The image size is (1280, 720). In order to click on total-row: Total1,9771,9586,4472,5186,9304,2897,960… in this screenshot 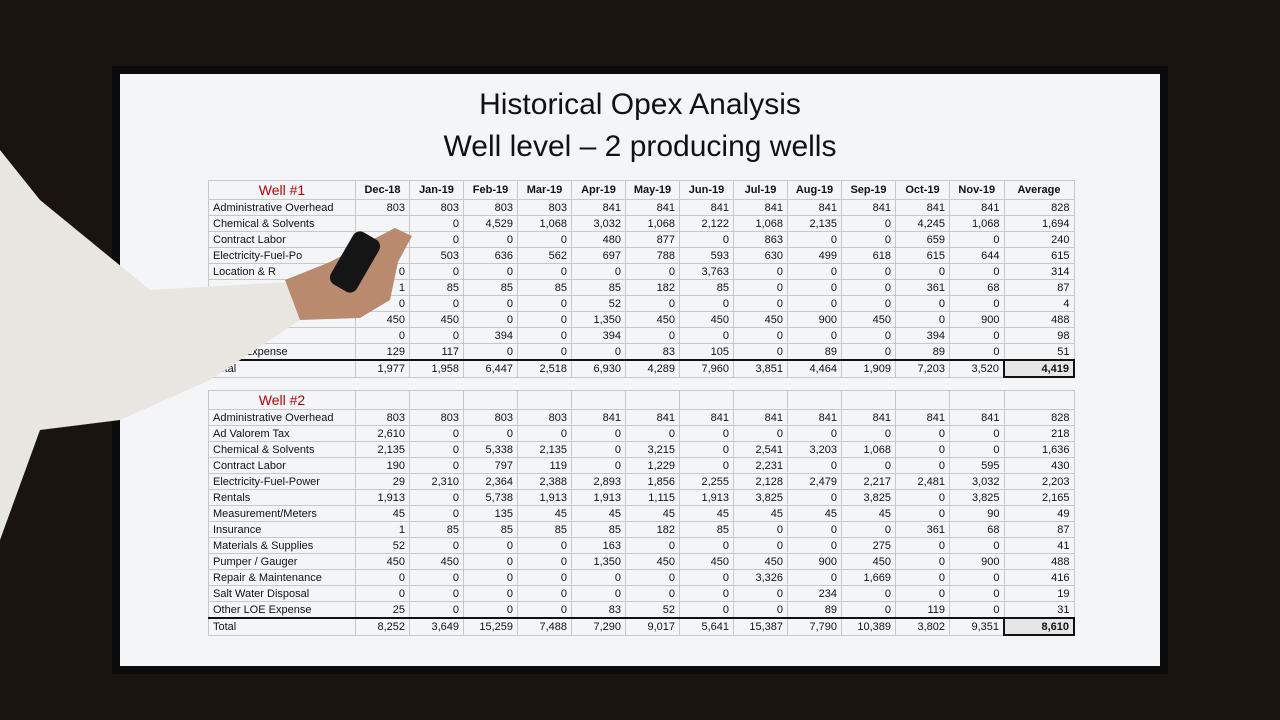, I will do `click(641, 368)`.